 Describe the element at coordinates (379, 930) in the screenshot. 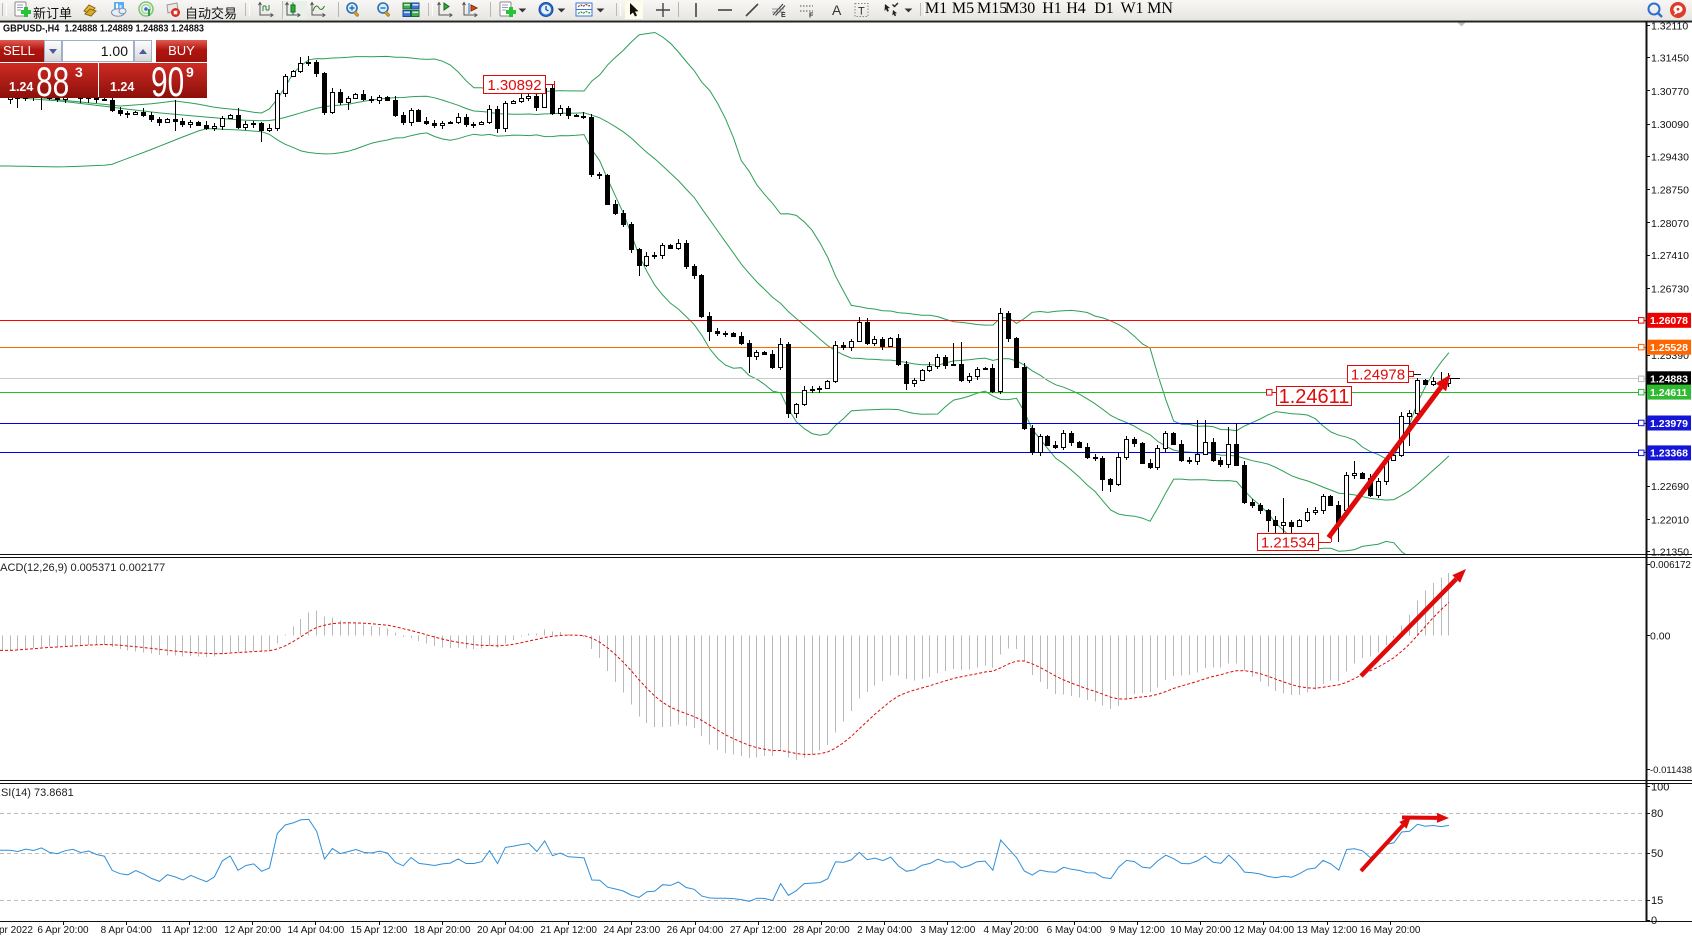

I see `svg-text: 15 Apr 12:00` at that location.